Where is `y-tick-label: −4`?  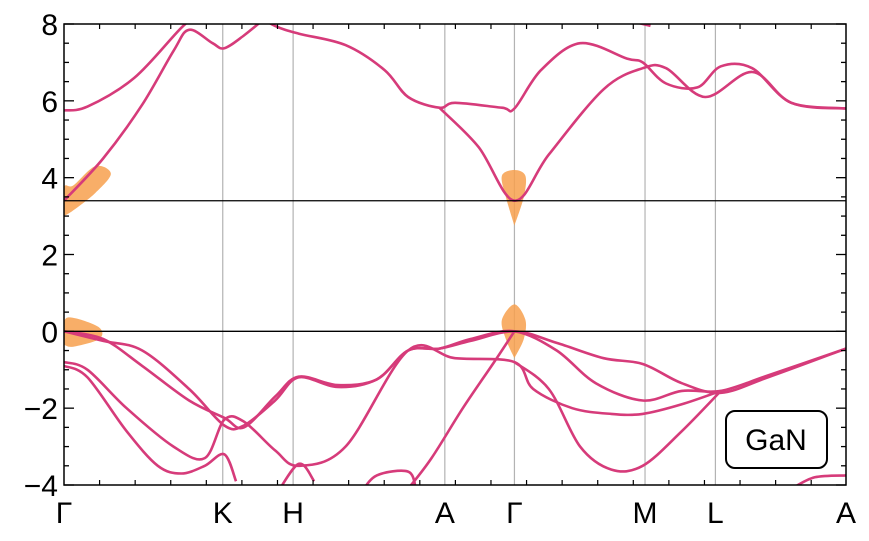 y-tick-label: −4 is located at coordinates (41, 486).